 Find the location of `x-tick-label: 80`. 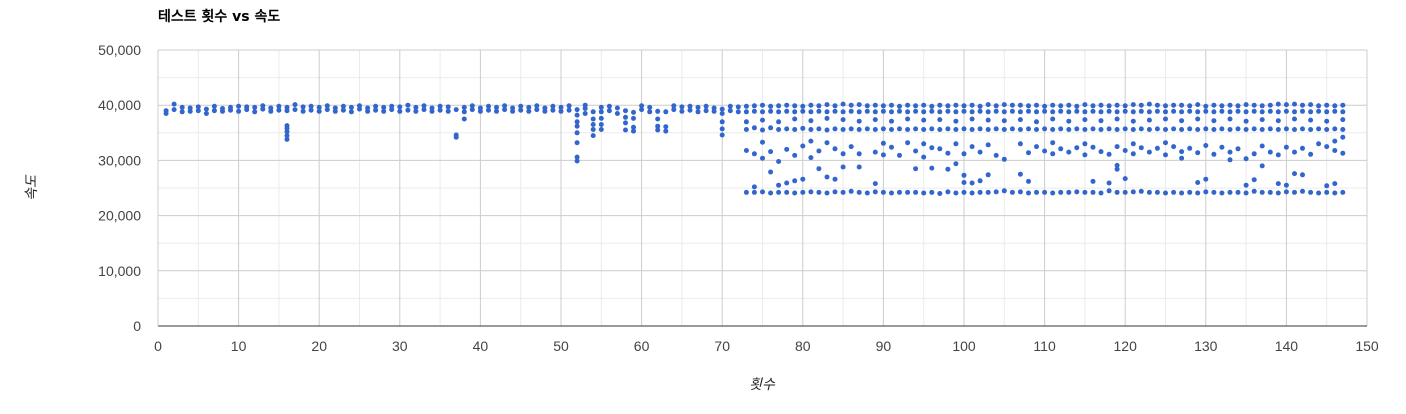

x-tick-label: 80 is located at coordinates (803, 346).